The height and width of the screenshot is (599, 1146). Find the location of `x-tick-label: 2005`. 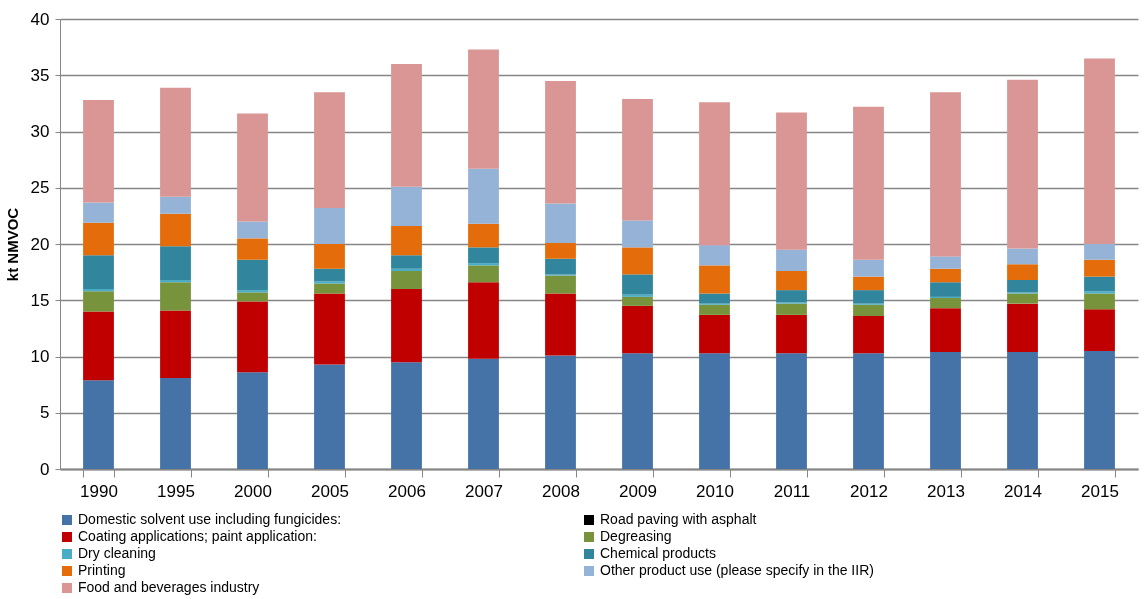

x-tick-label: 2005 is located at coordinates (330, 491).